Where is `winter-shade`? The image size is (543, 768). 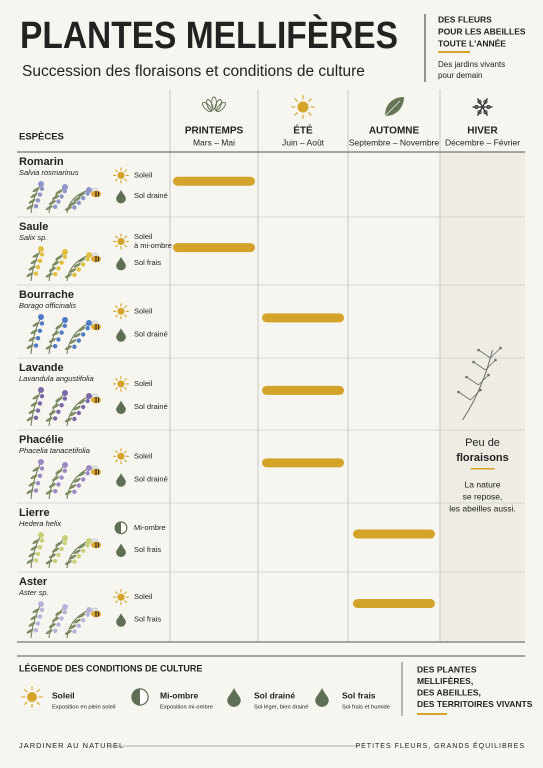 winter-shade is located at coordinates (482, 397).